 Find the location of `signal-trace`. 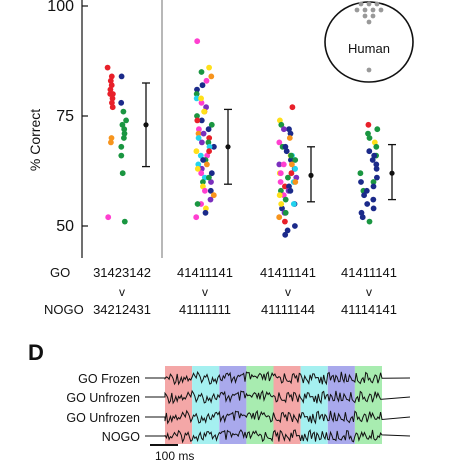

signal-trace is located at coordinates (278, 436).